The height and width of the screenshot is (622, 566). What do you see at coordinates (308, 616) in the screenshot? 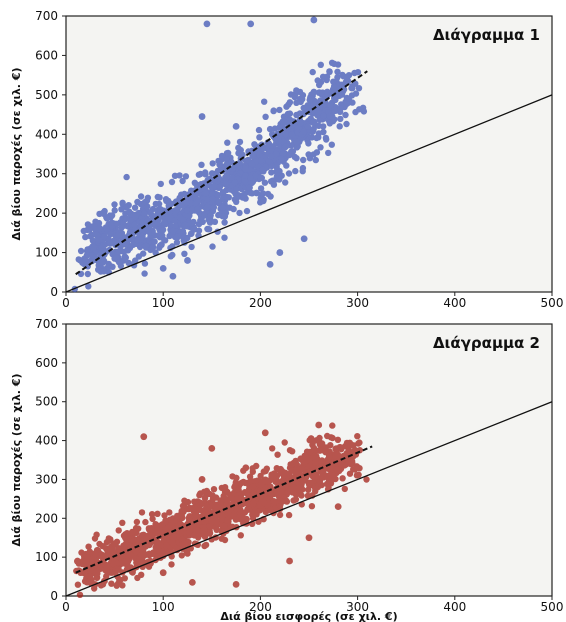
I see `x-axis-label: Διά βίου εισφορές (σε χιλ. €)` at bounding box center [308, 616].